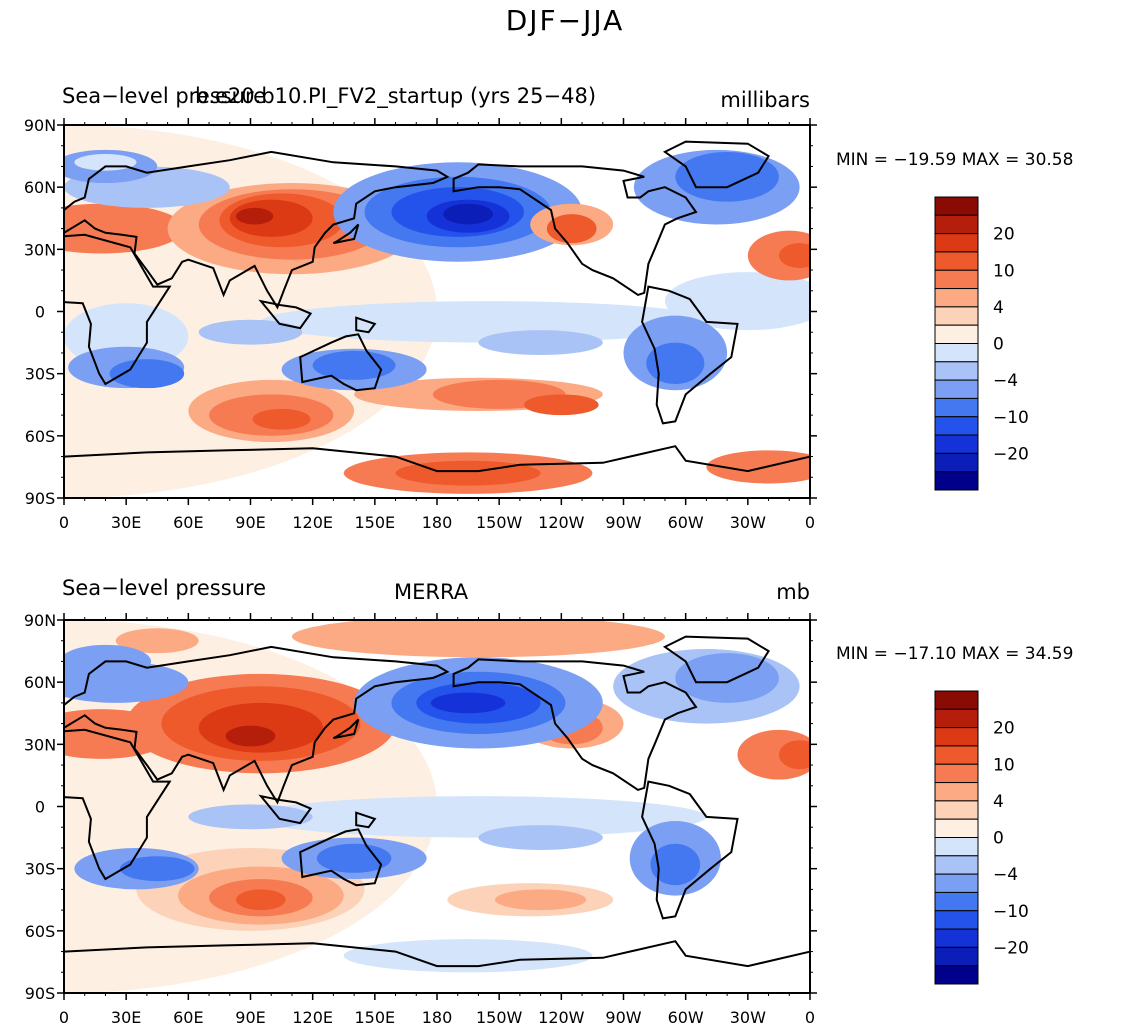 This screenshot has height=1035, width=1130. Describe the element at coordinates (998, 308) in the screenshot. I see `colorbar-label: 4` at that location.